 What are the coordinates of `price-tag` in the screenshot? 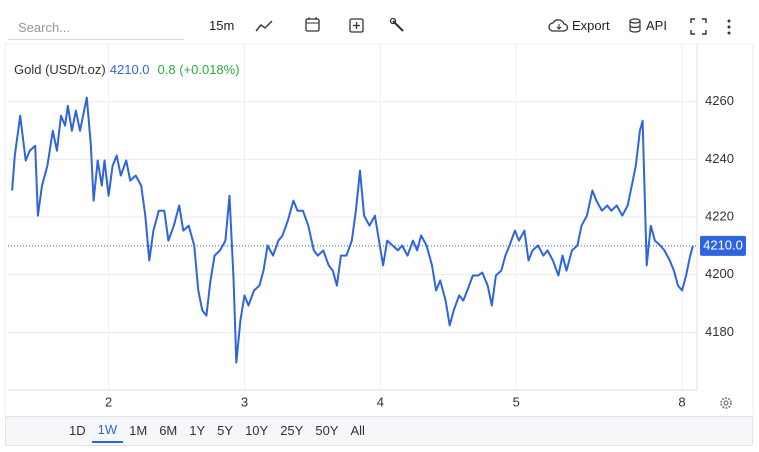 It's located at (723, 245).